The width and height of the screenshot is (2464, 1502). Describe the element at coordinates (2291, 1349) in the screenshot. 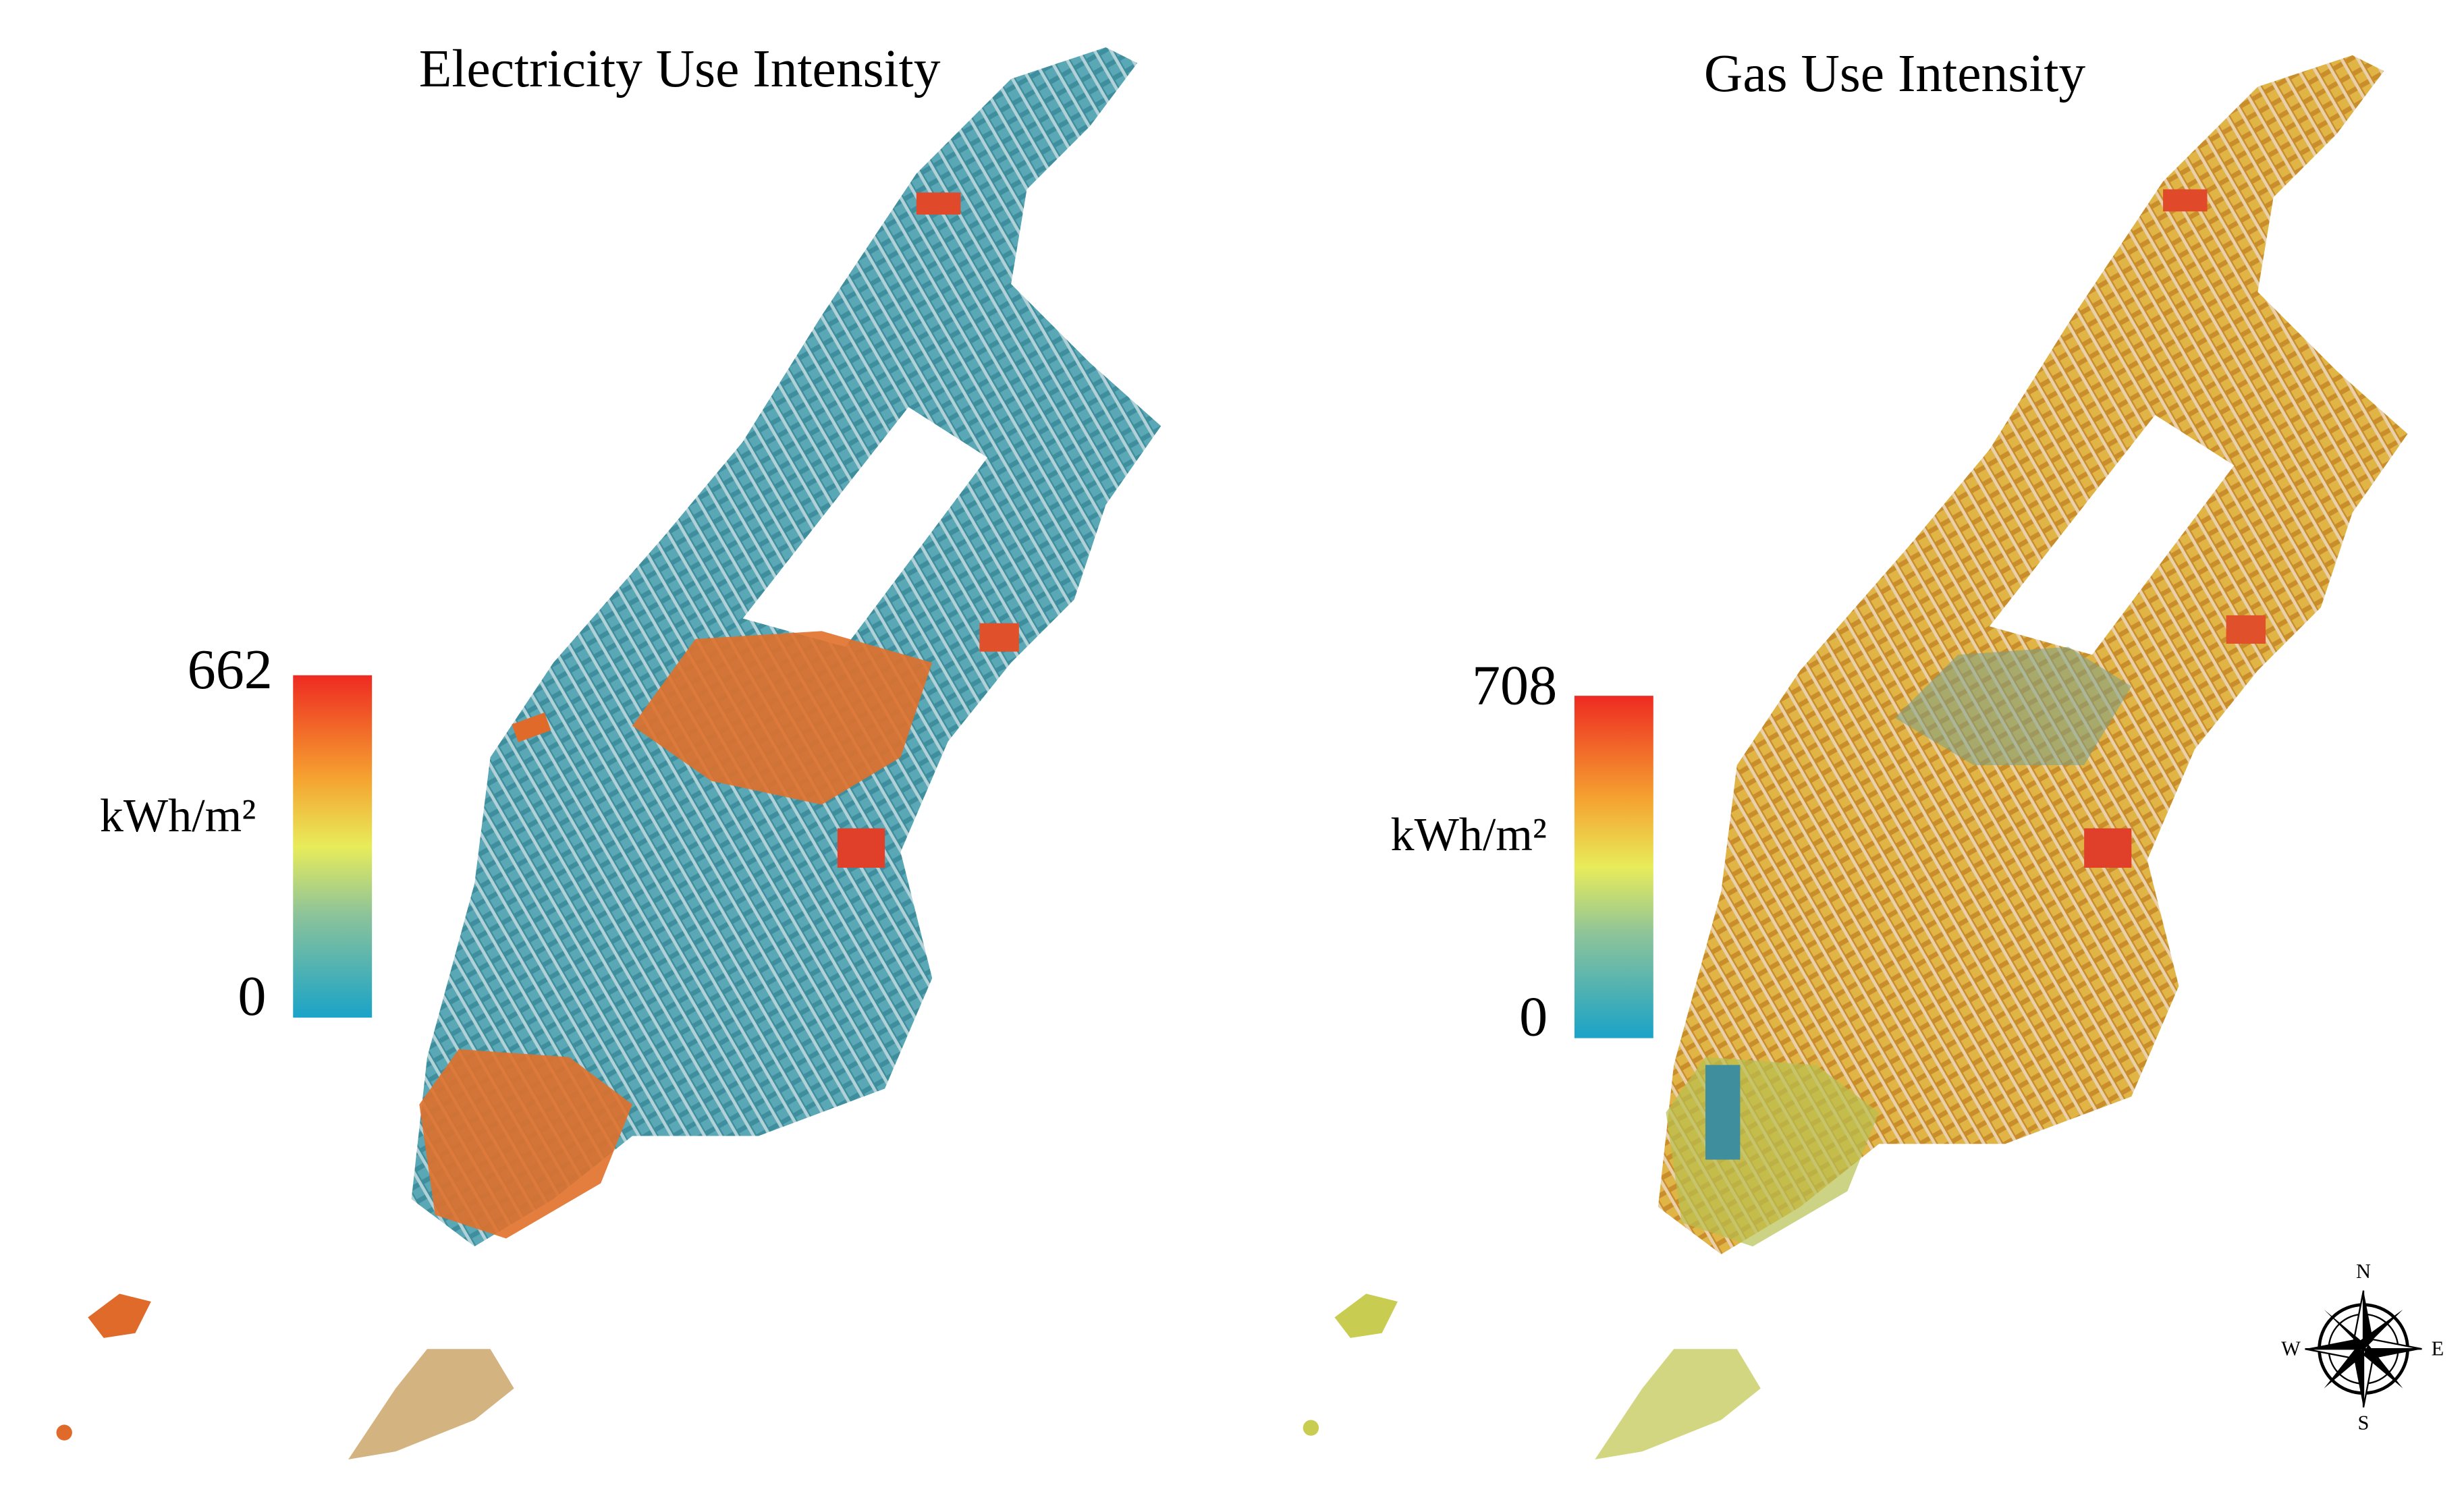

I see `compass-west: W` at that location.